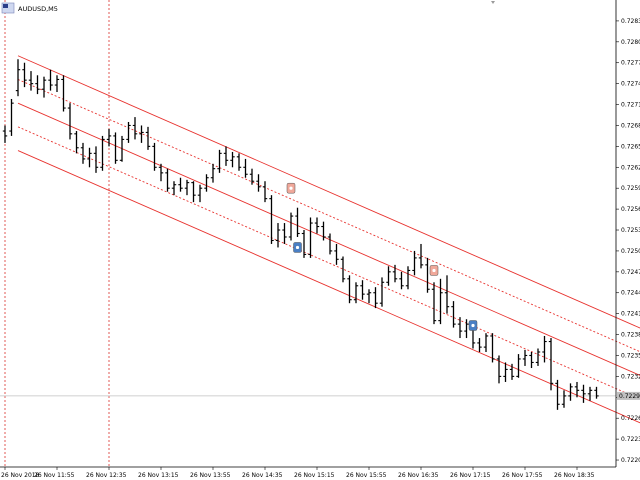 Image resolution: width=640 pixels, height=480 pixels. What do you see at coordinates (630, 355) in the screenshot?
I see `y-tick-label: 0.72350` at bounding box center [630, 355].